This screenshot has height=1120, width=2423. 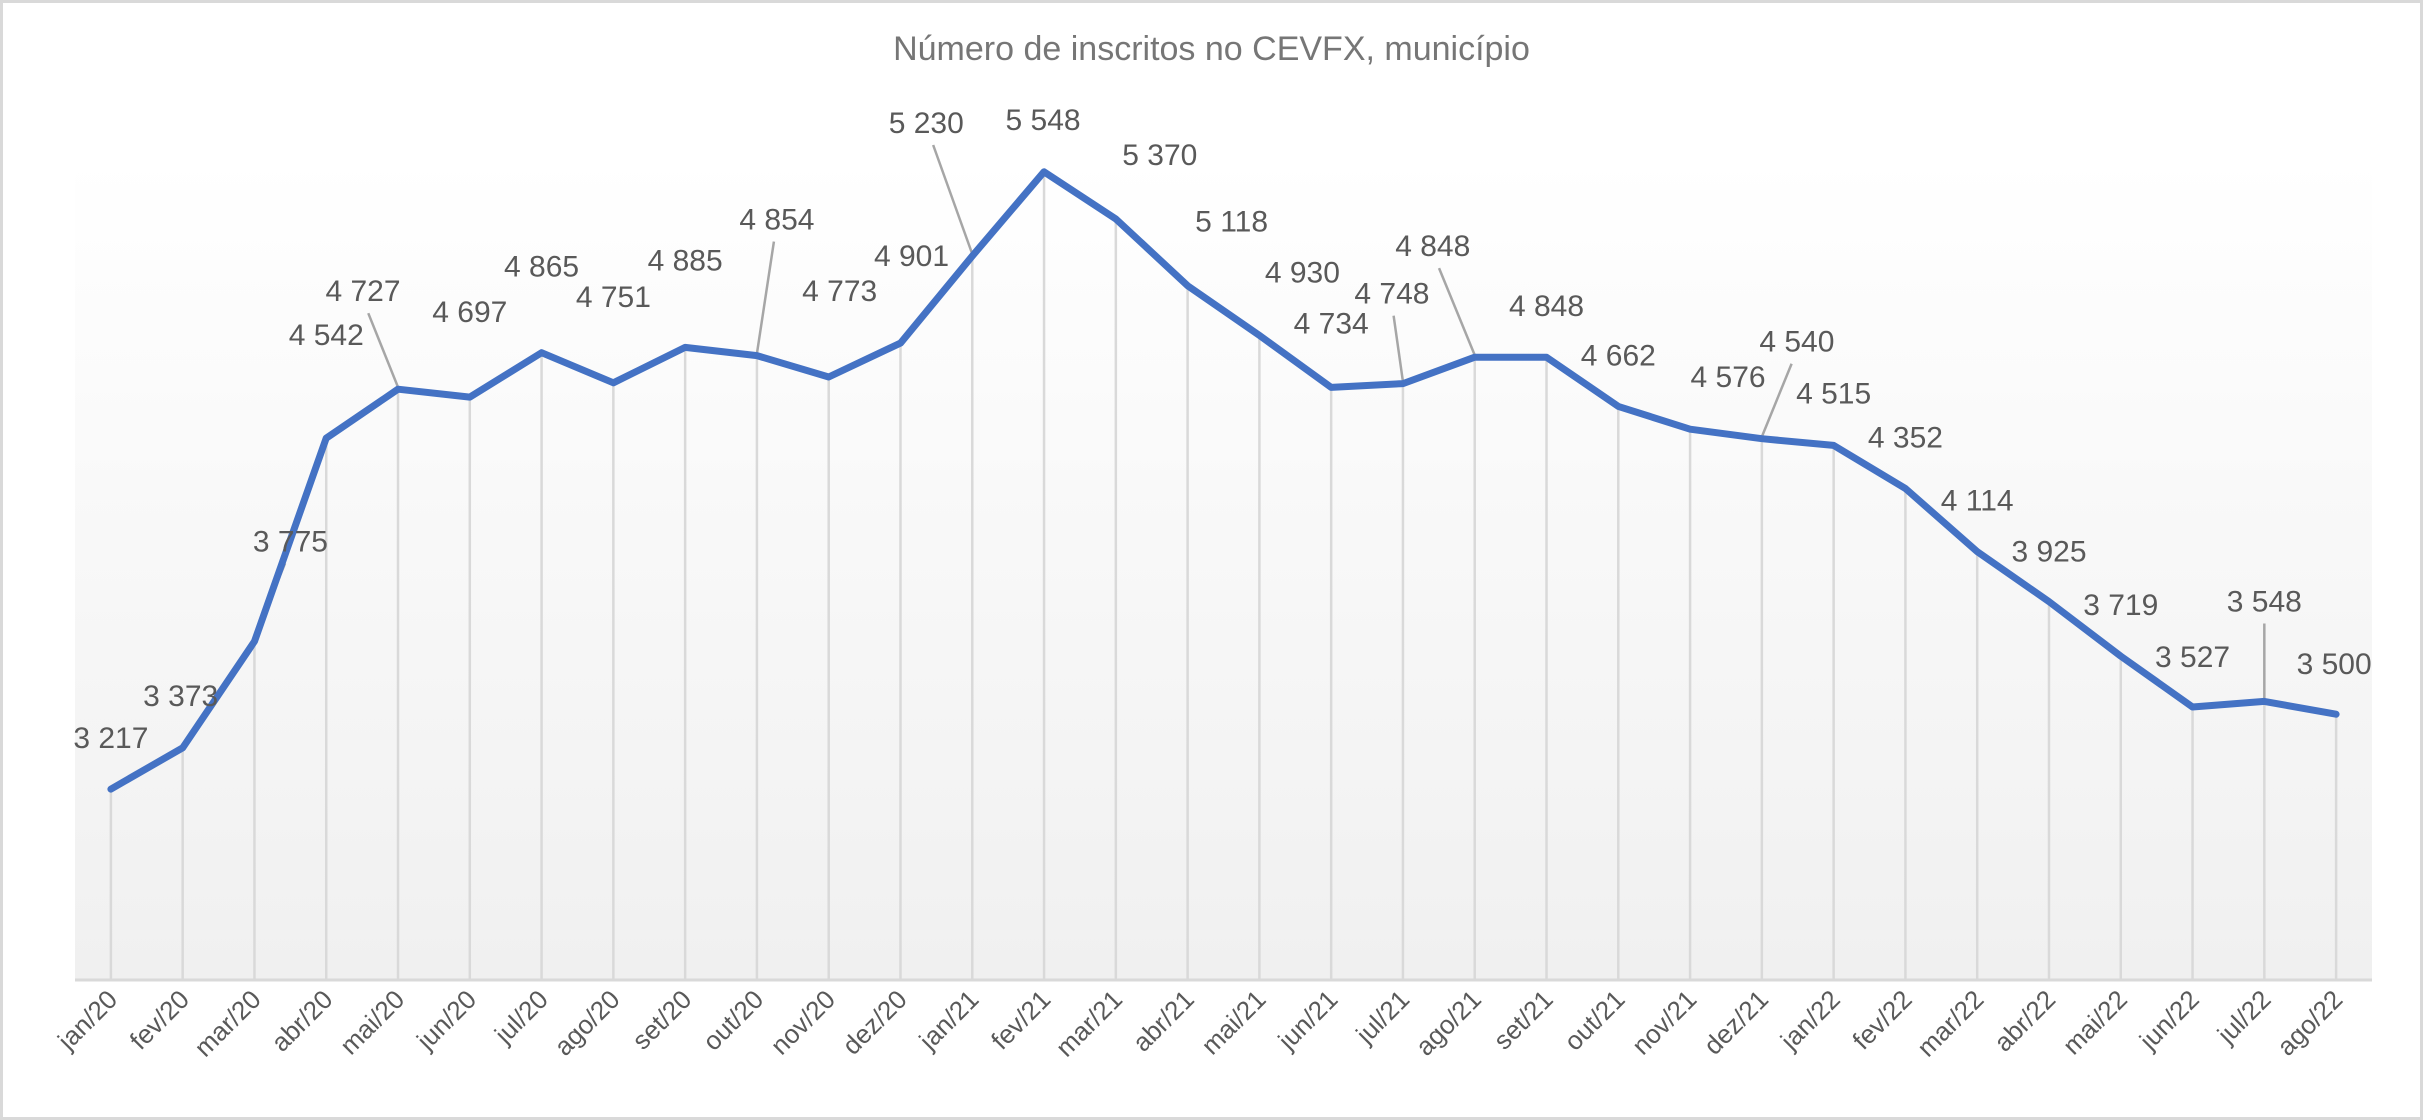 What do you see at coordinates (87, 1020) in the screenshot?
I see `x-axis-label: jan/20` at bounding box center [87, 1020].